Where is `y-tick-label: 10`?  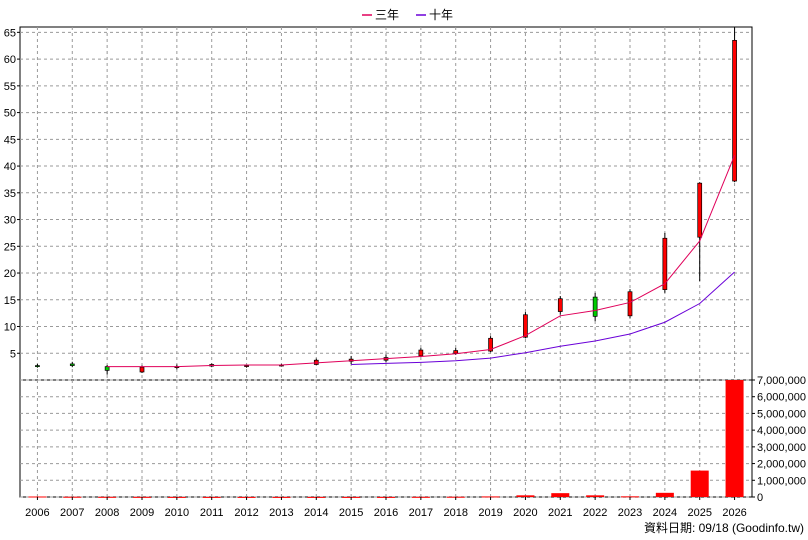
y-tick-label: 10 is located at coordinates (10, 328).